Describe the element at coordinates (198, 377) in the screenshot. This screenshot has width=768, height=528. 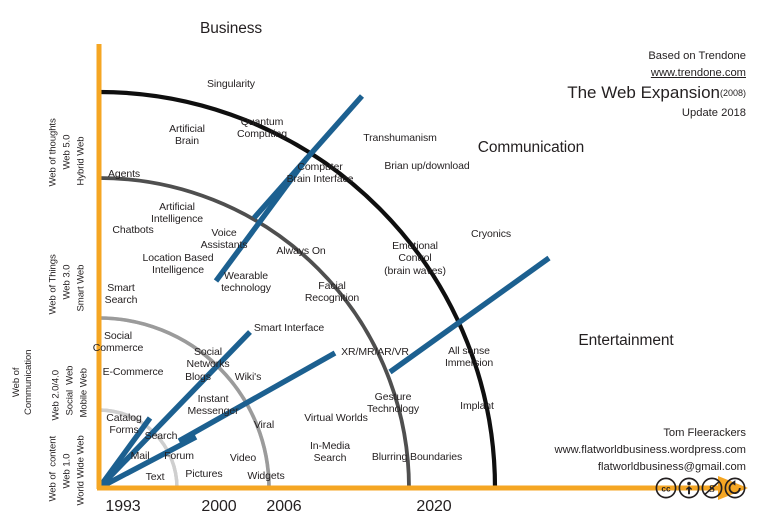
I see `tech-label-blogs: Blogs` at that location.